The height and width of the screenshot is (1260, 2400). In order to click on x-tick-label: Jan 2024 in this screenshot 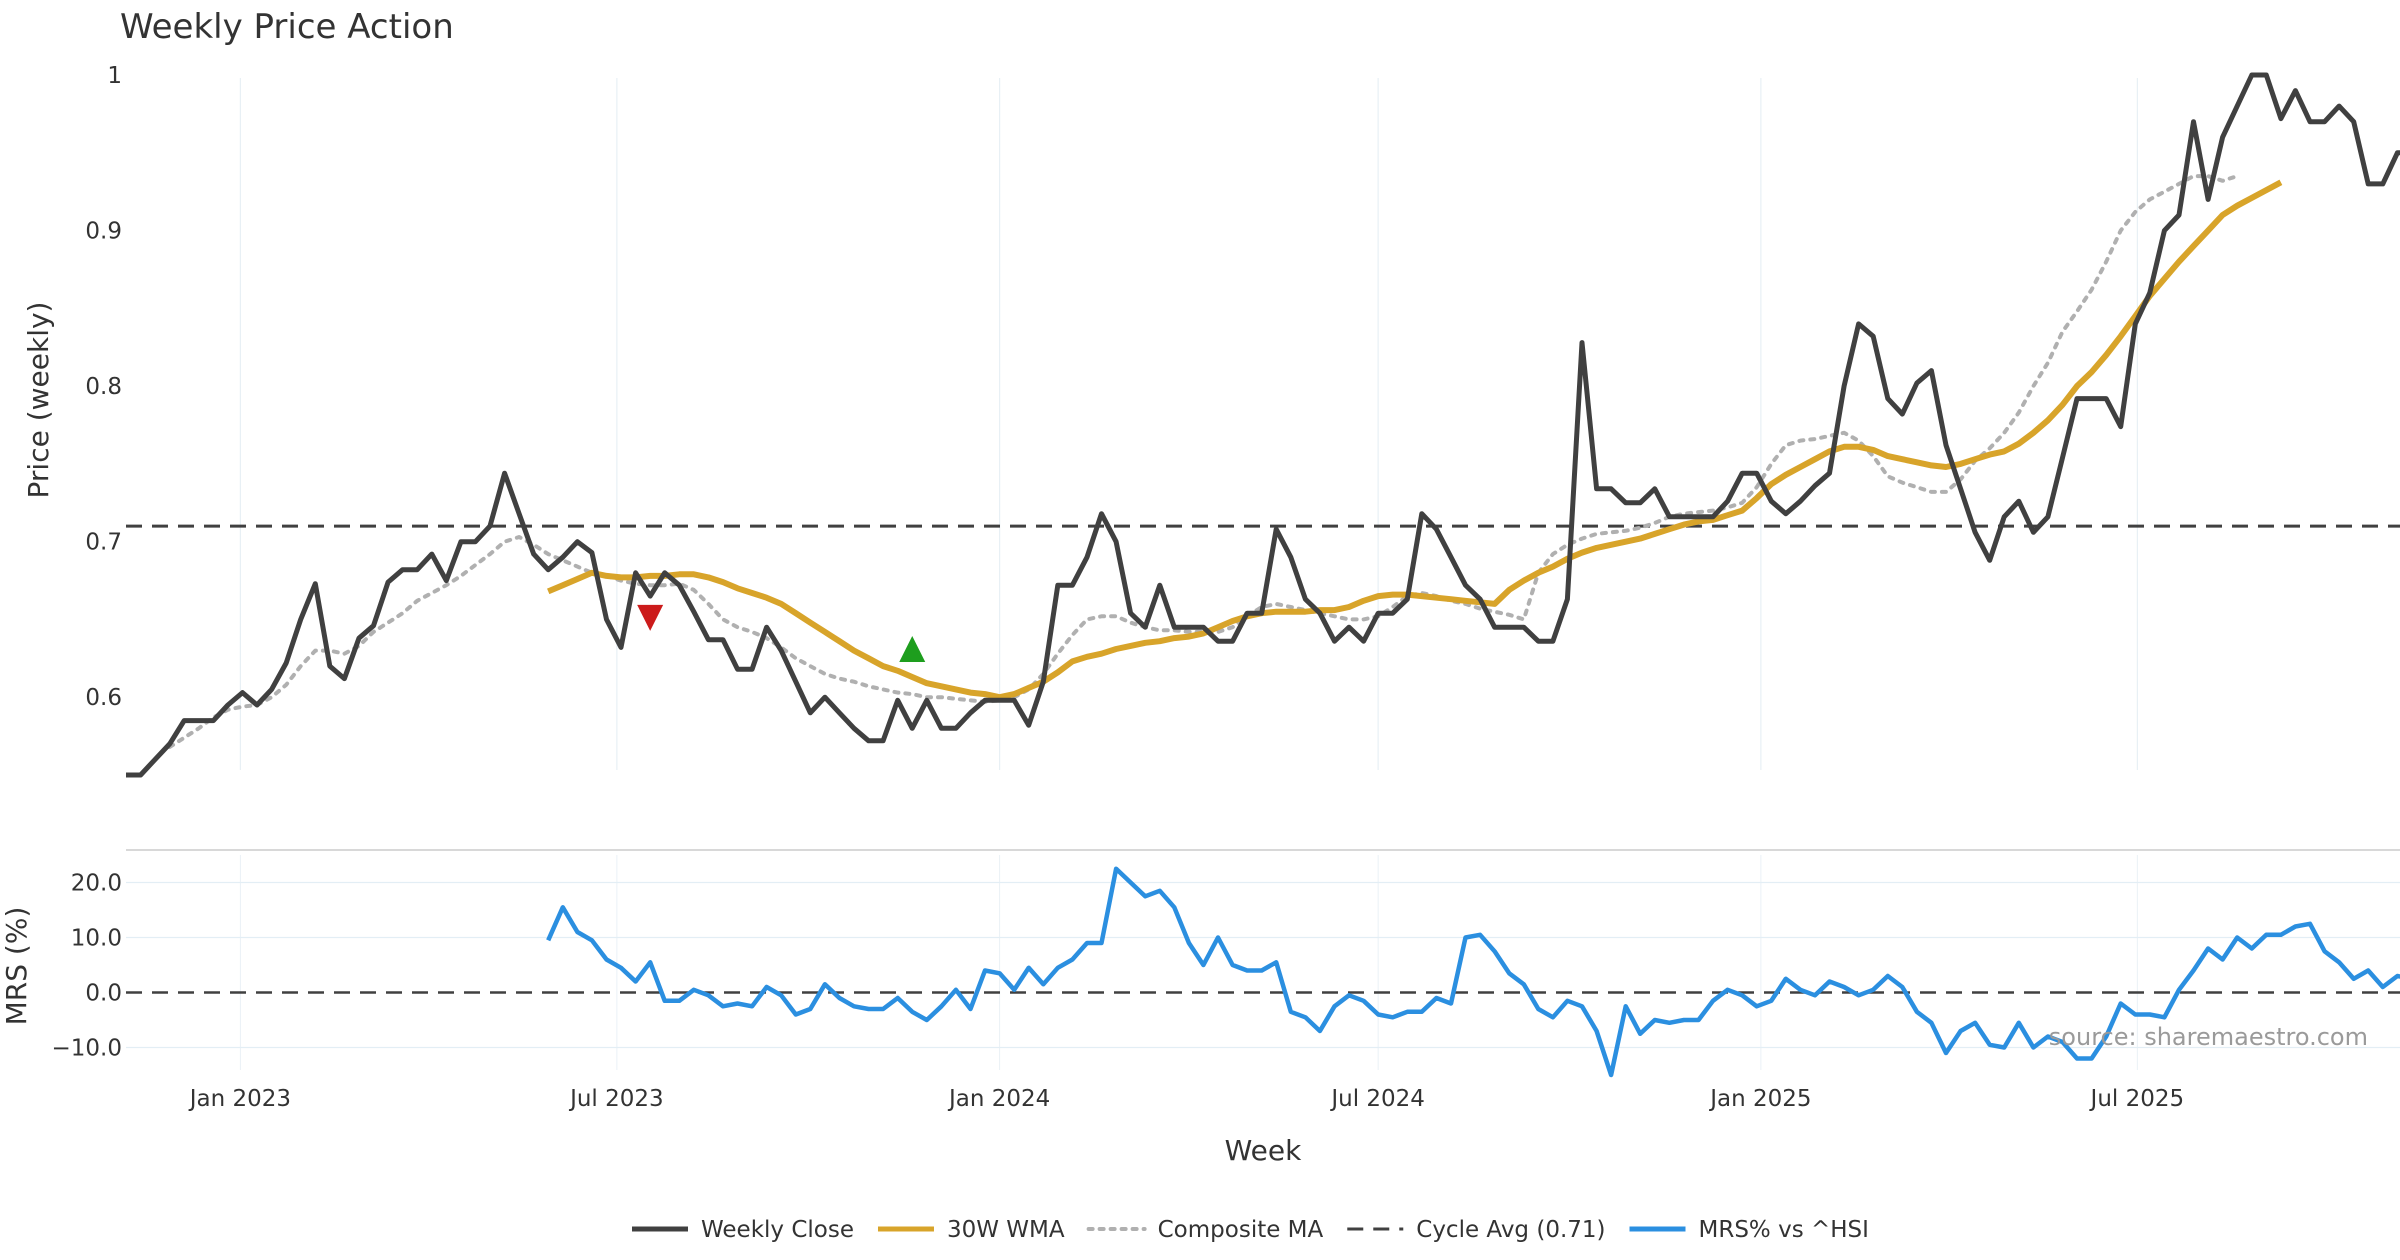, I will do `click(998, 1099)`.